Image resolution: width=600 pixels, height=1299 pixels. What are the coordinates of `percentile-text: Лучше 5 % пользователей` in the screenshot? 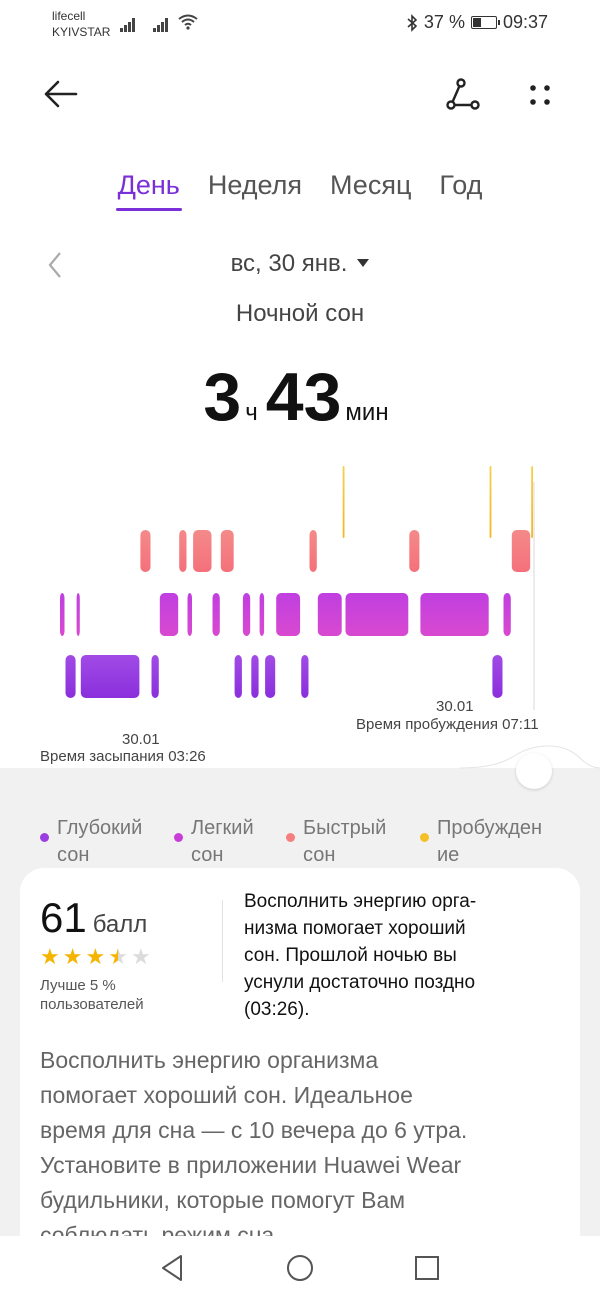 It's located at (92, 995).